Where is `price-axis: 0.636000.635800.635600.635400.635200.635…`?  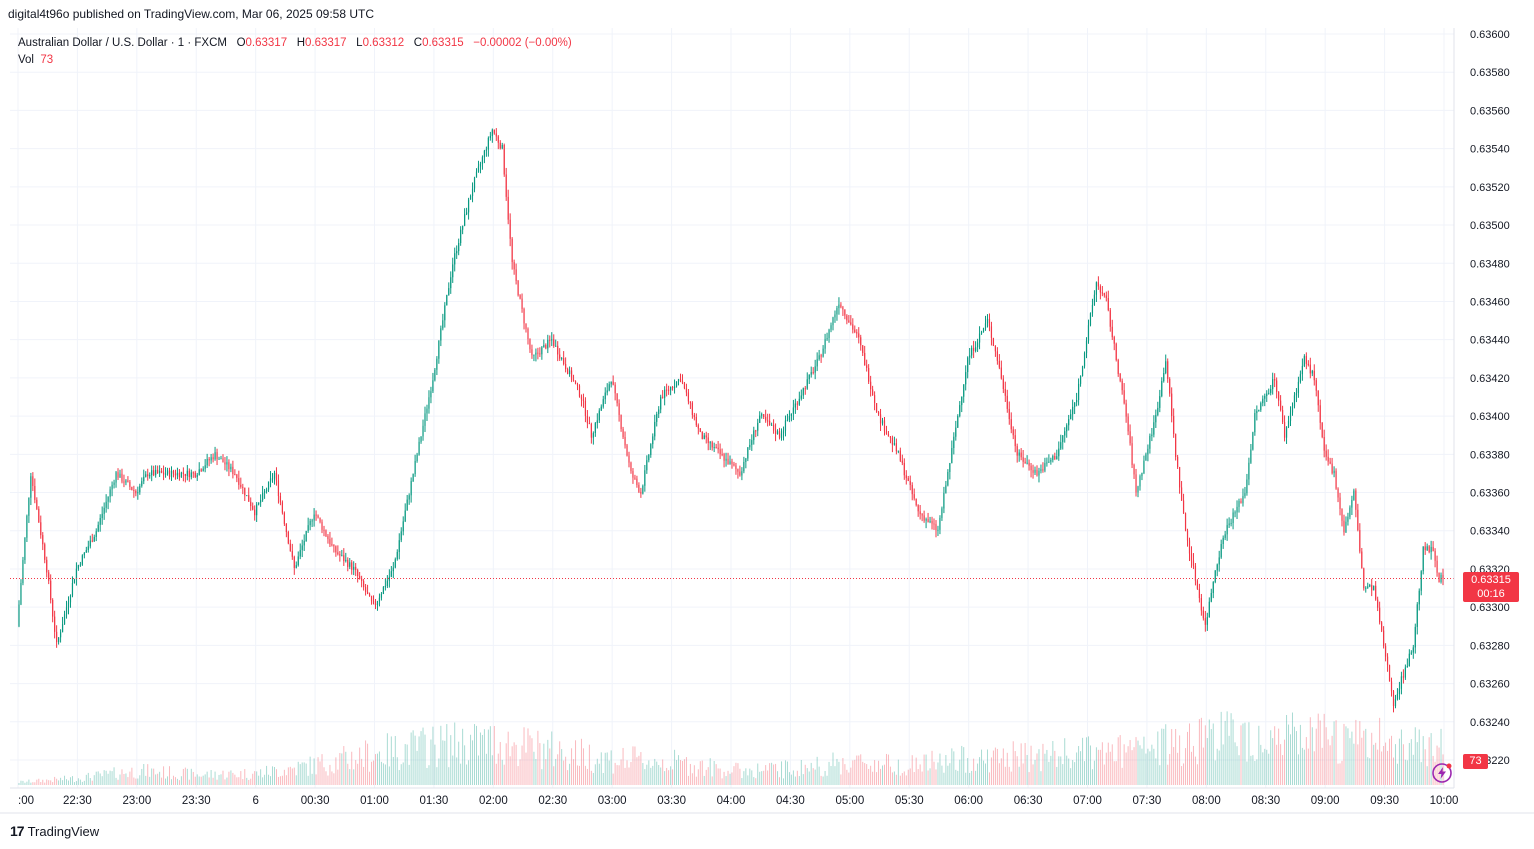 price-axis: 0.636000.635800.635600.635400.635200.635… is located at coordinates (1481, 408).